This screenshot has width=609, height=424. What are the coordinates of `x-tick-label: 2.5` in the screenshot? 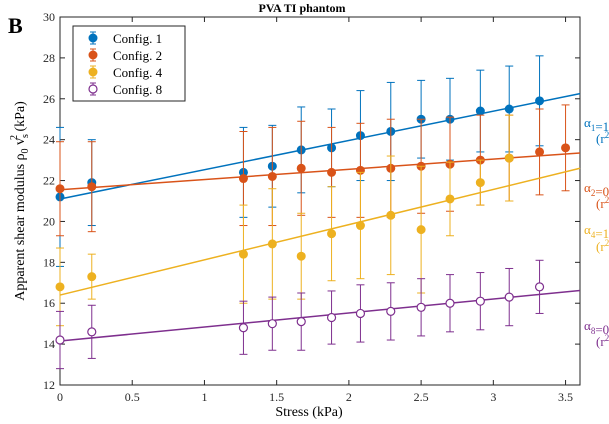 It's located at (421, 397).